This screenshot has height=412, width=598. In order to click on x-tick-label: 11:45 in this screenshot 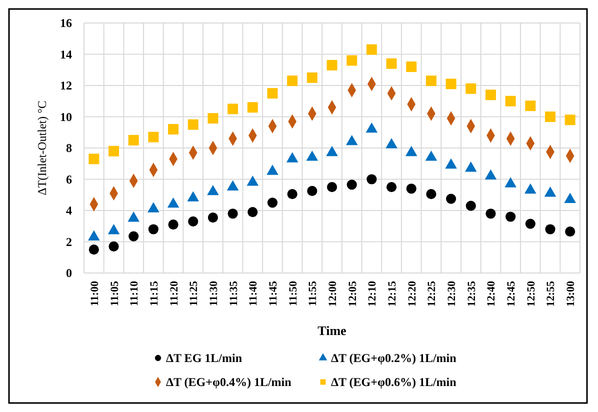, I will do `click(273, 293)`.